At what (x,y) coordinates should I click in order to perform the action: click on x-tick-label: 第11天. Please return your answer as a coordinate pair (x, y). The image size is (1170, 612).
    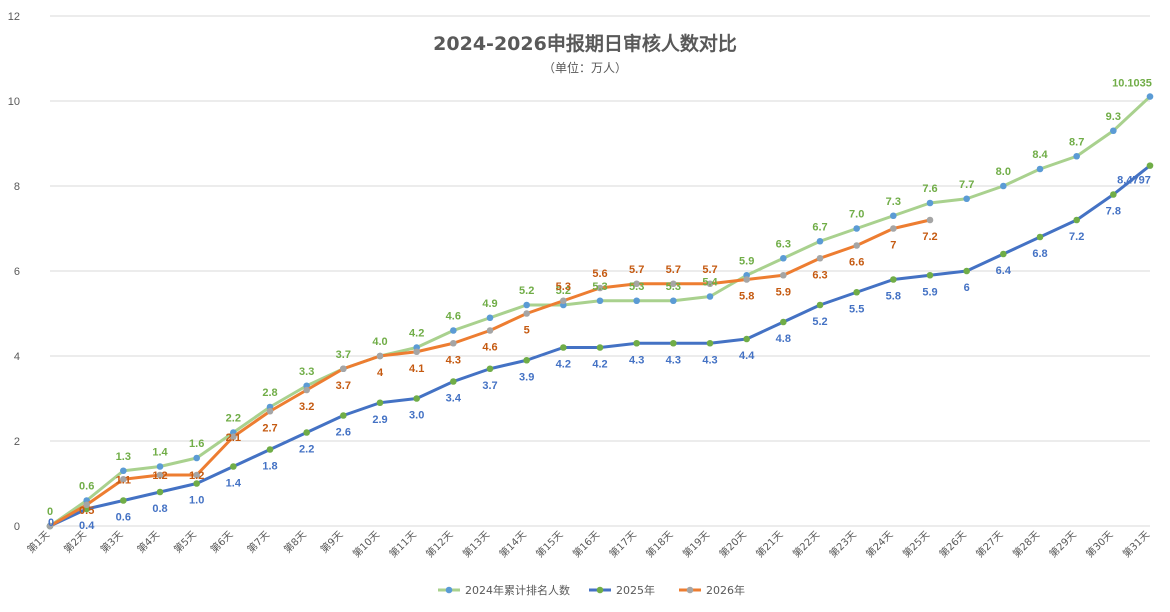
    Looking at the image, I should click on (402, 544).